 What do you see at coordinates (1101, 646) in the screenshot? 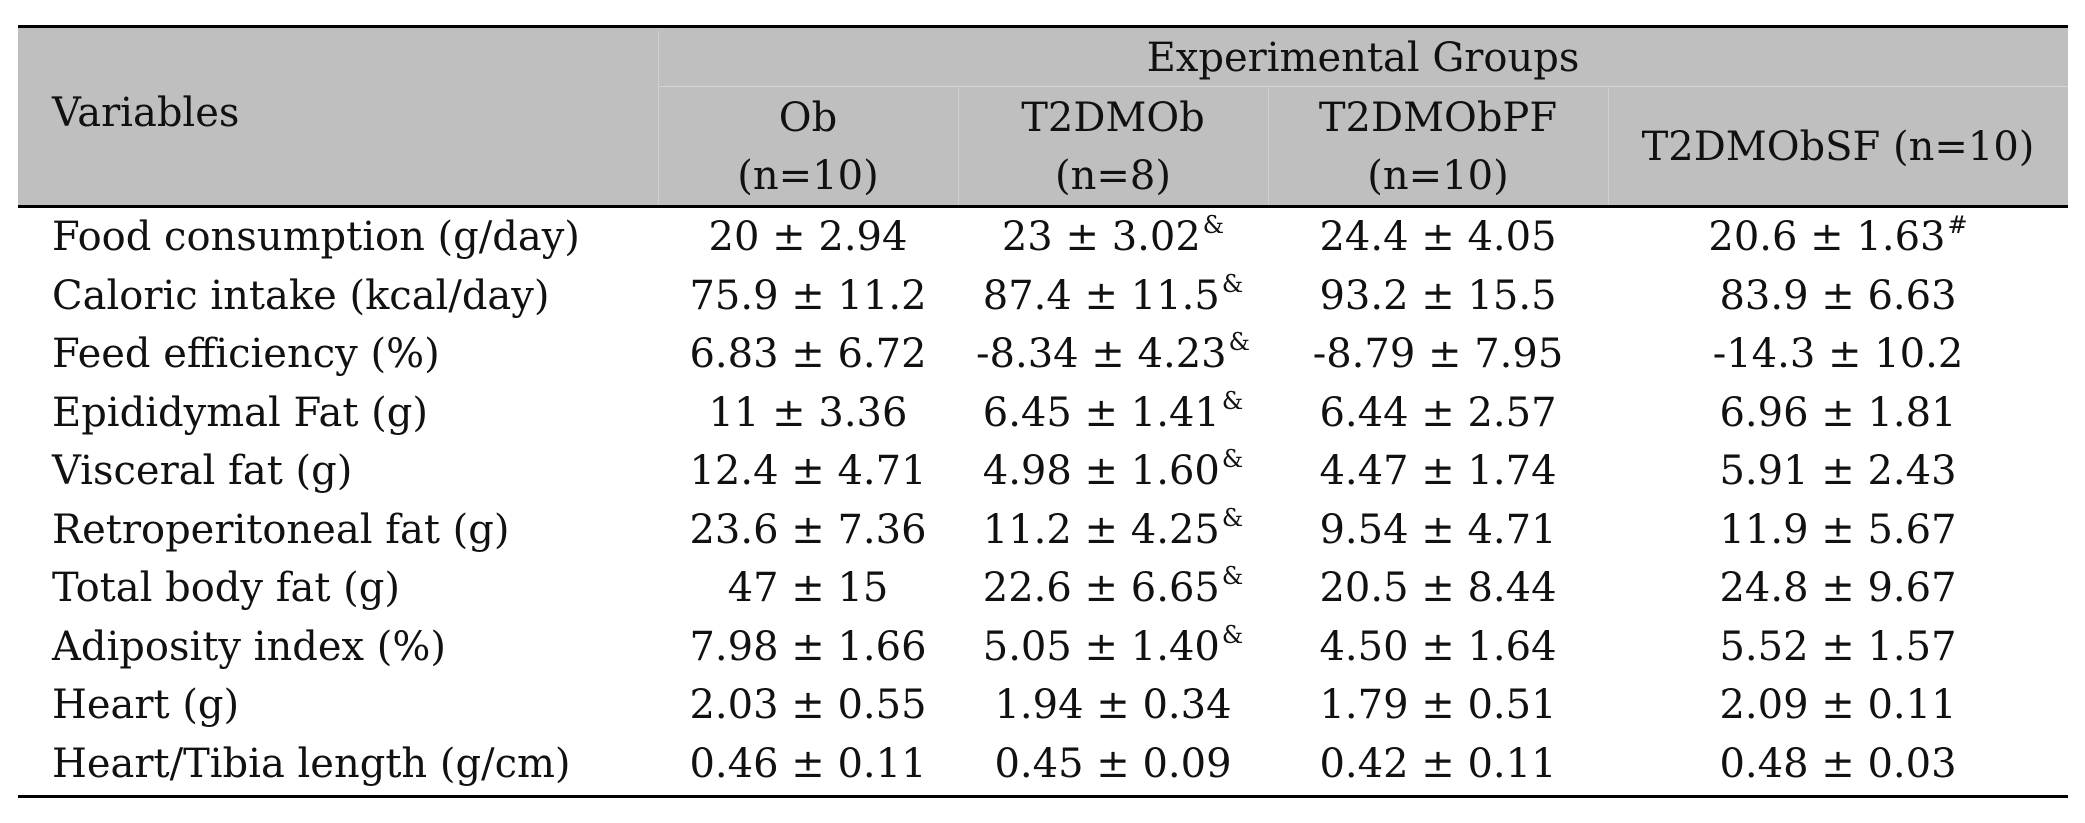
I see `cell-value: 5.05 ± 1.40` at bounding box center [1101, 646].